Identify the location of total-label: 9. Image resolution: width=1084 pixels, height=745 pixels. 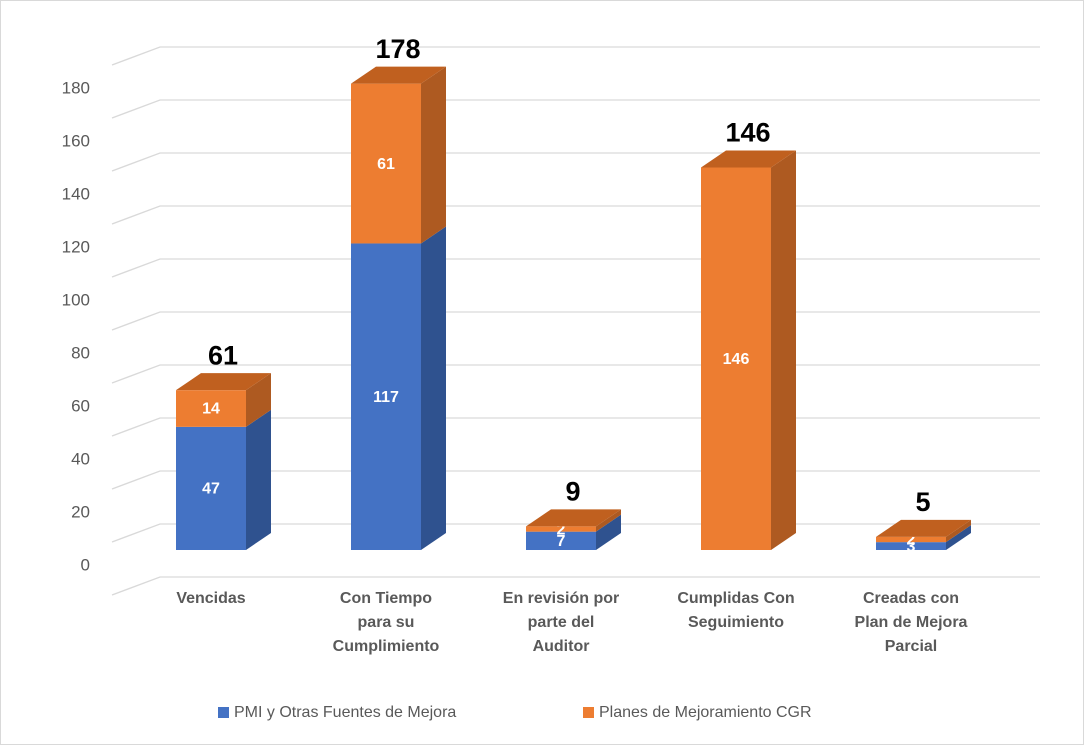
(572, 492).